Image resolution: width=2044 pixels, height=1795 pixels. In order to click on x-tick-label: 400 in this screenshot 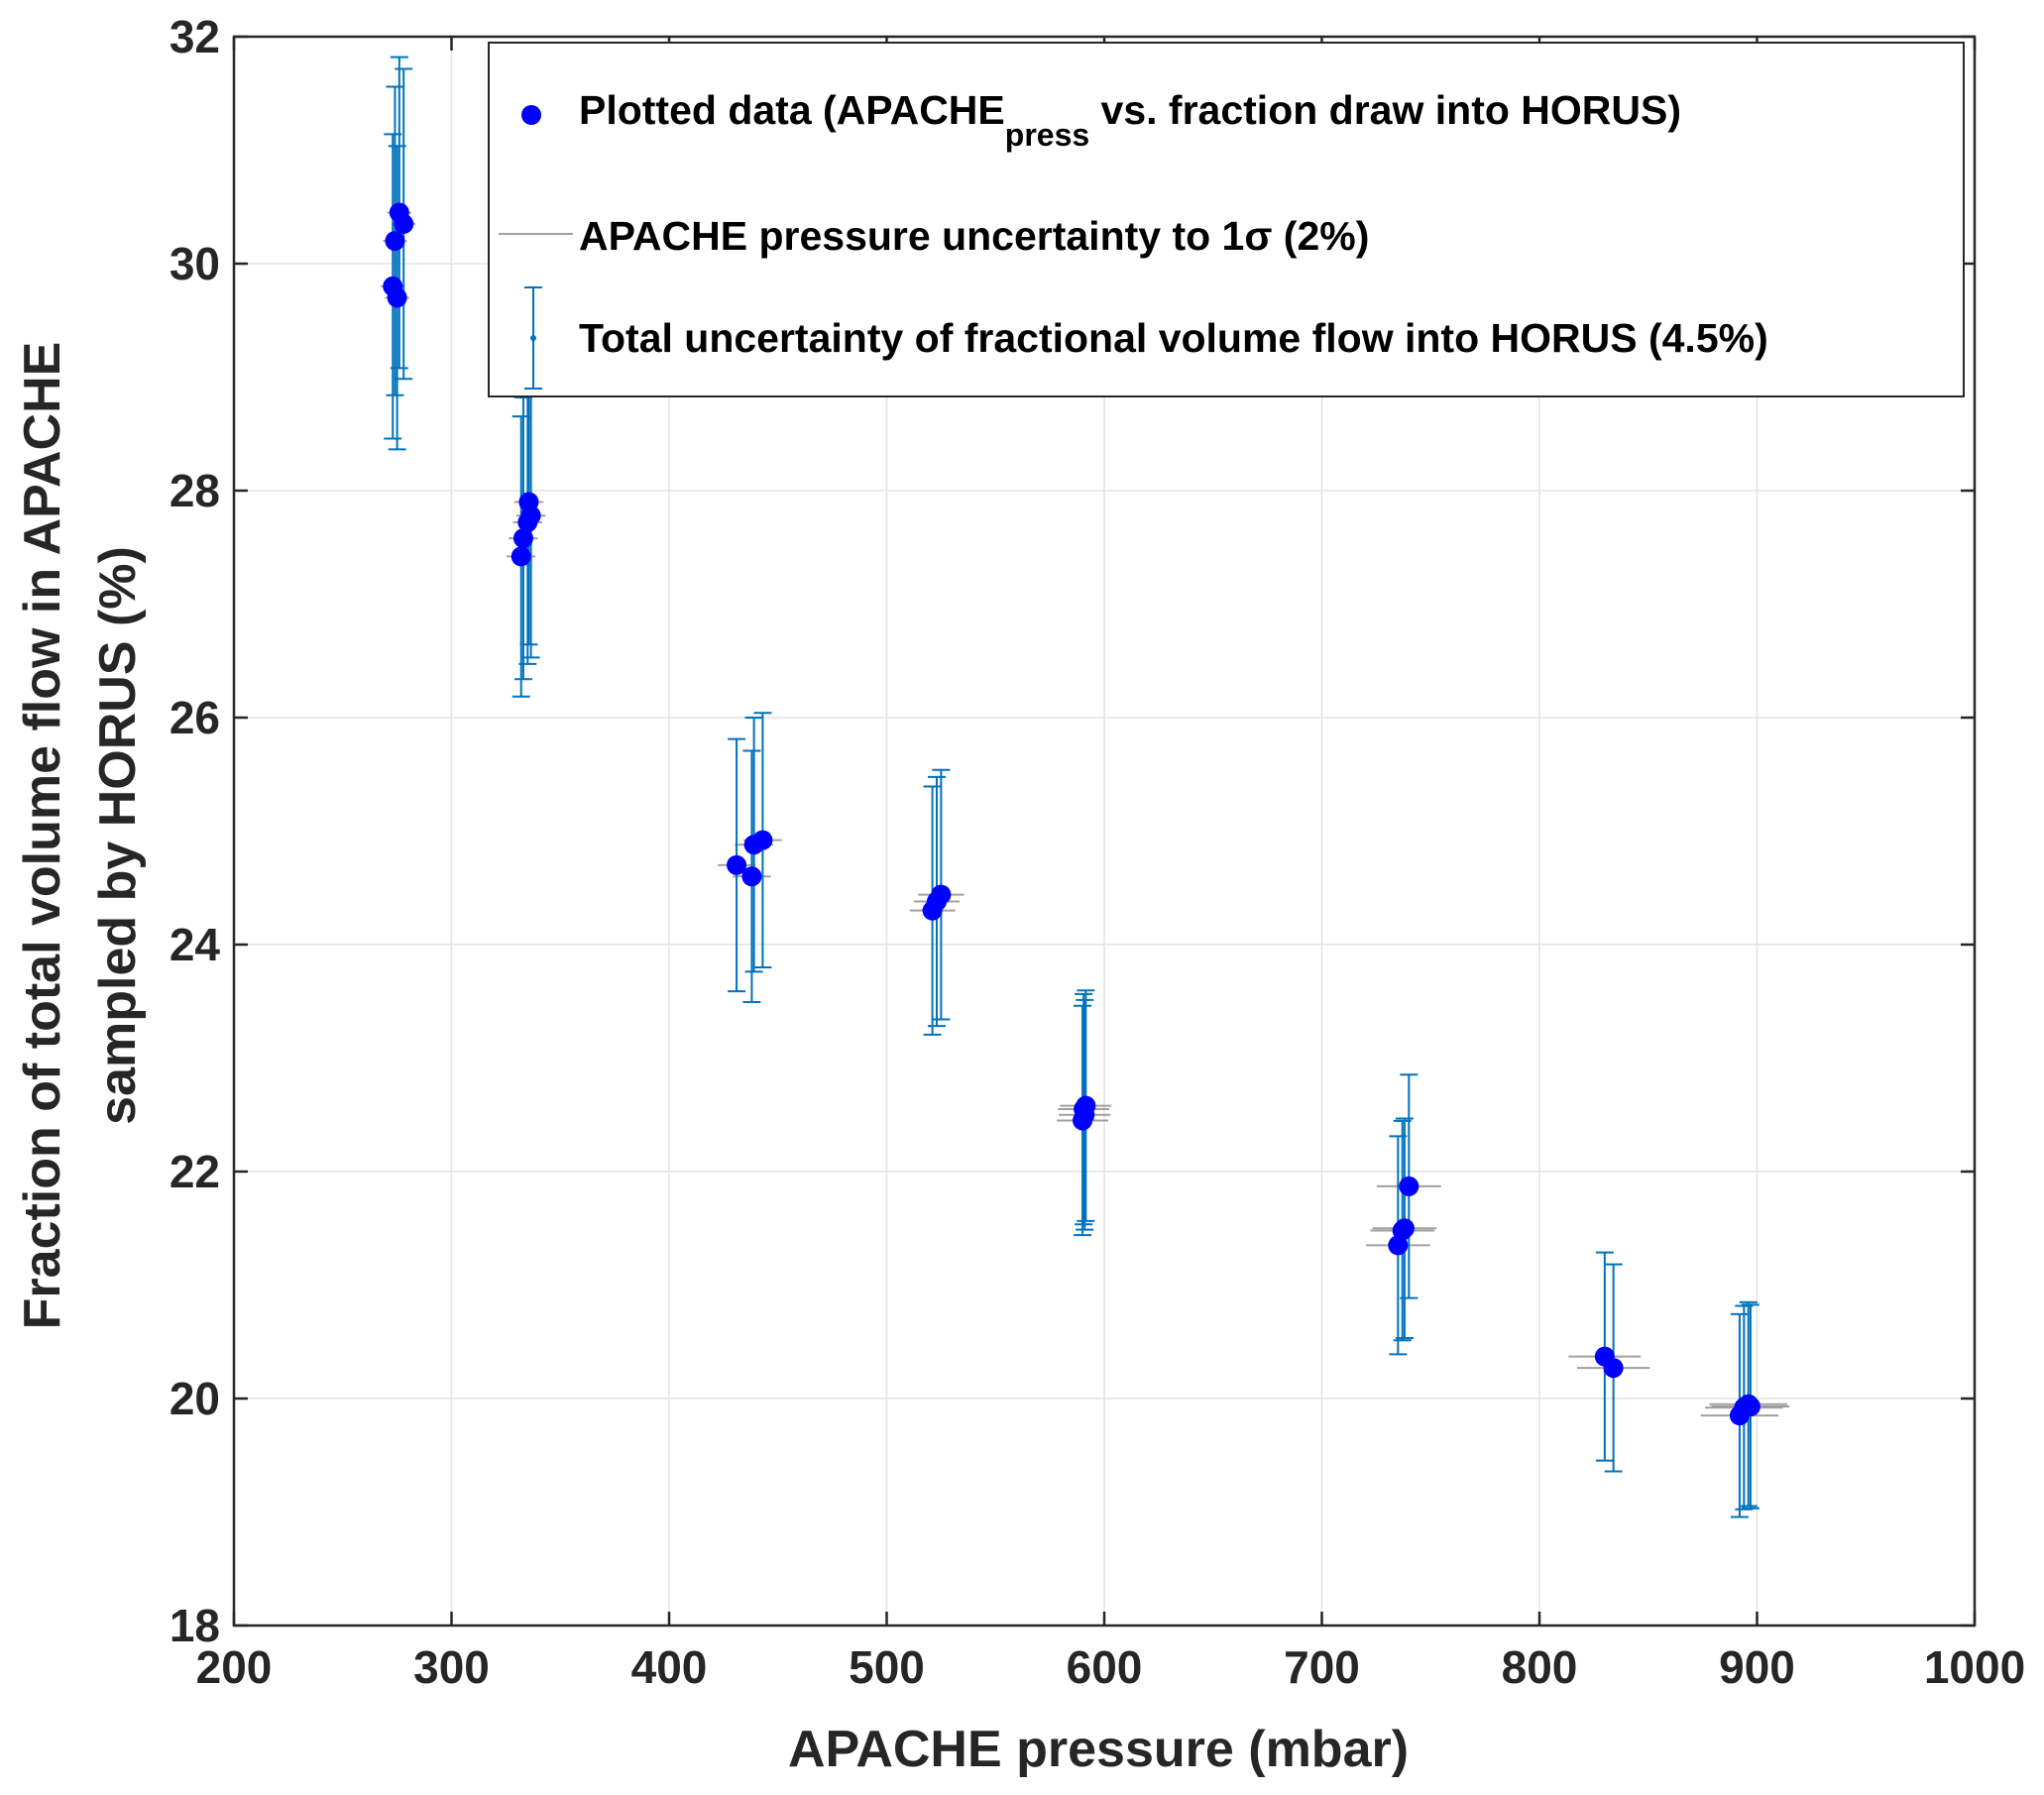, I will do `click(669, 1667)`.